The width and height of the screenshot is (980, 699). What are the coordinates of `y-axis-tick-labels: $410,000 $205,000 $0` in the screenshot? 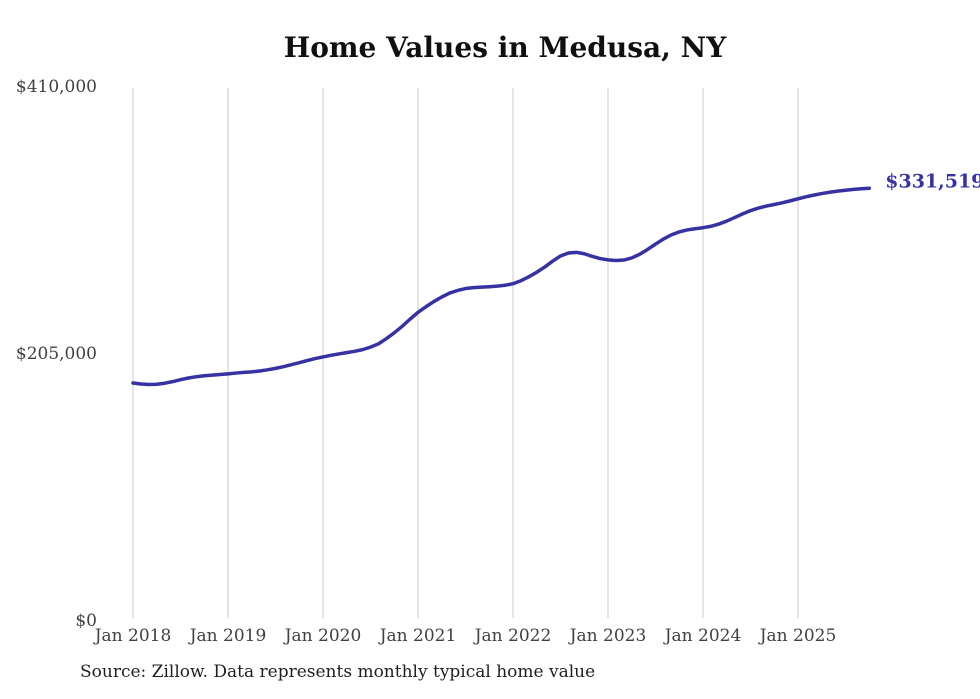 It's located at (56, 354).